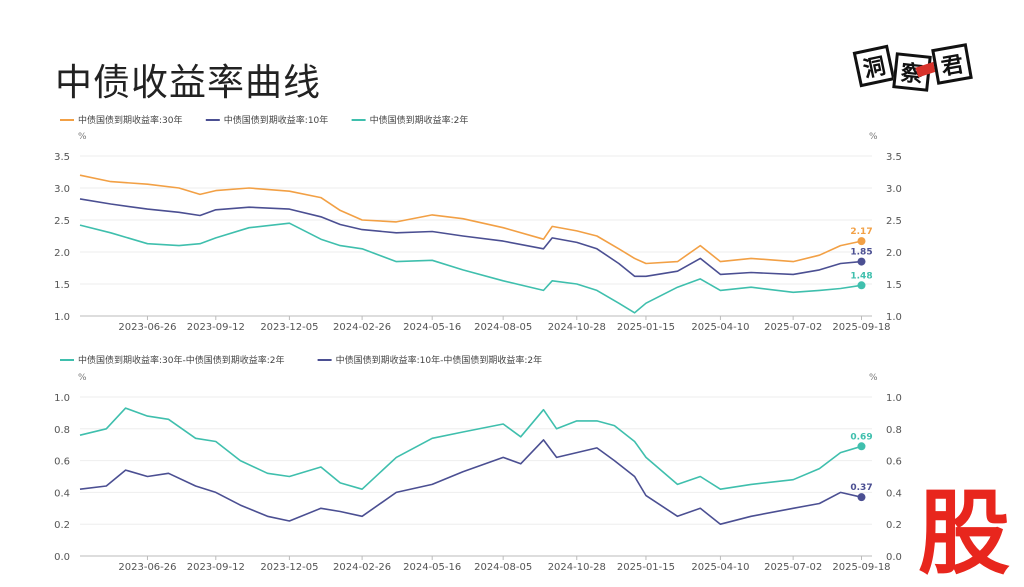  Describe the element at coordinates (62, 189) in the screenshot. I see `y-tick-left: 3.0` at that location.